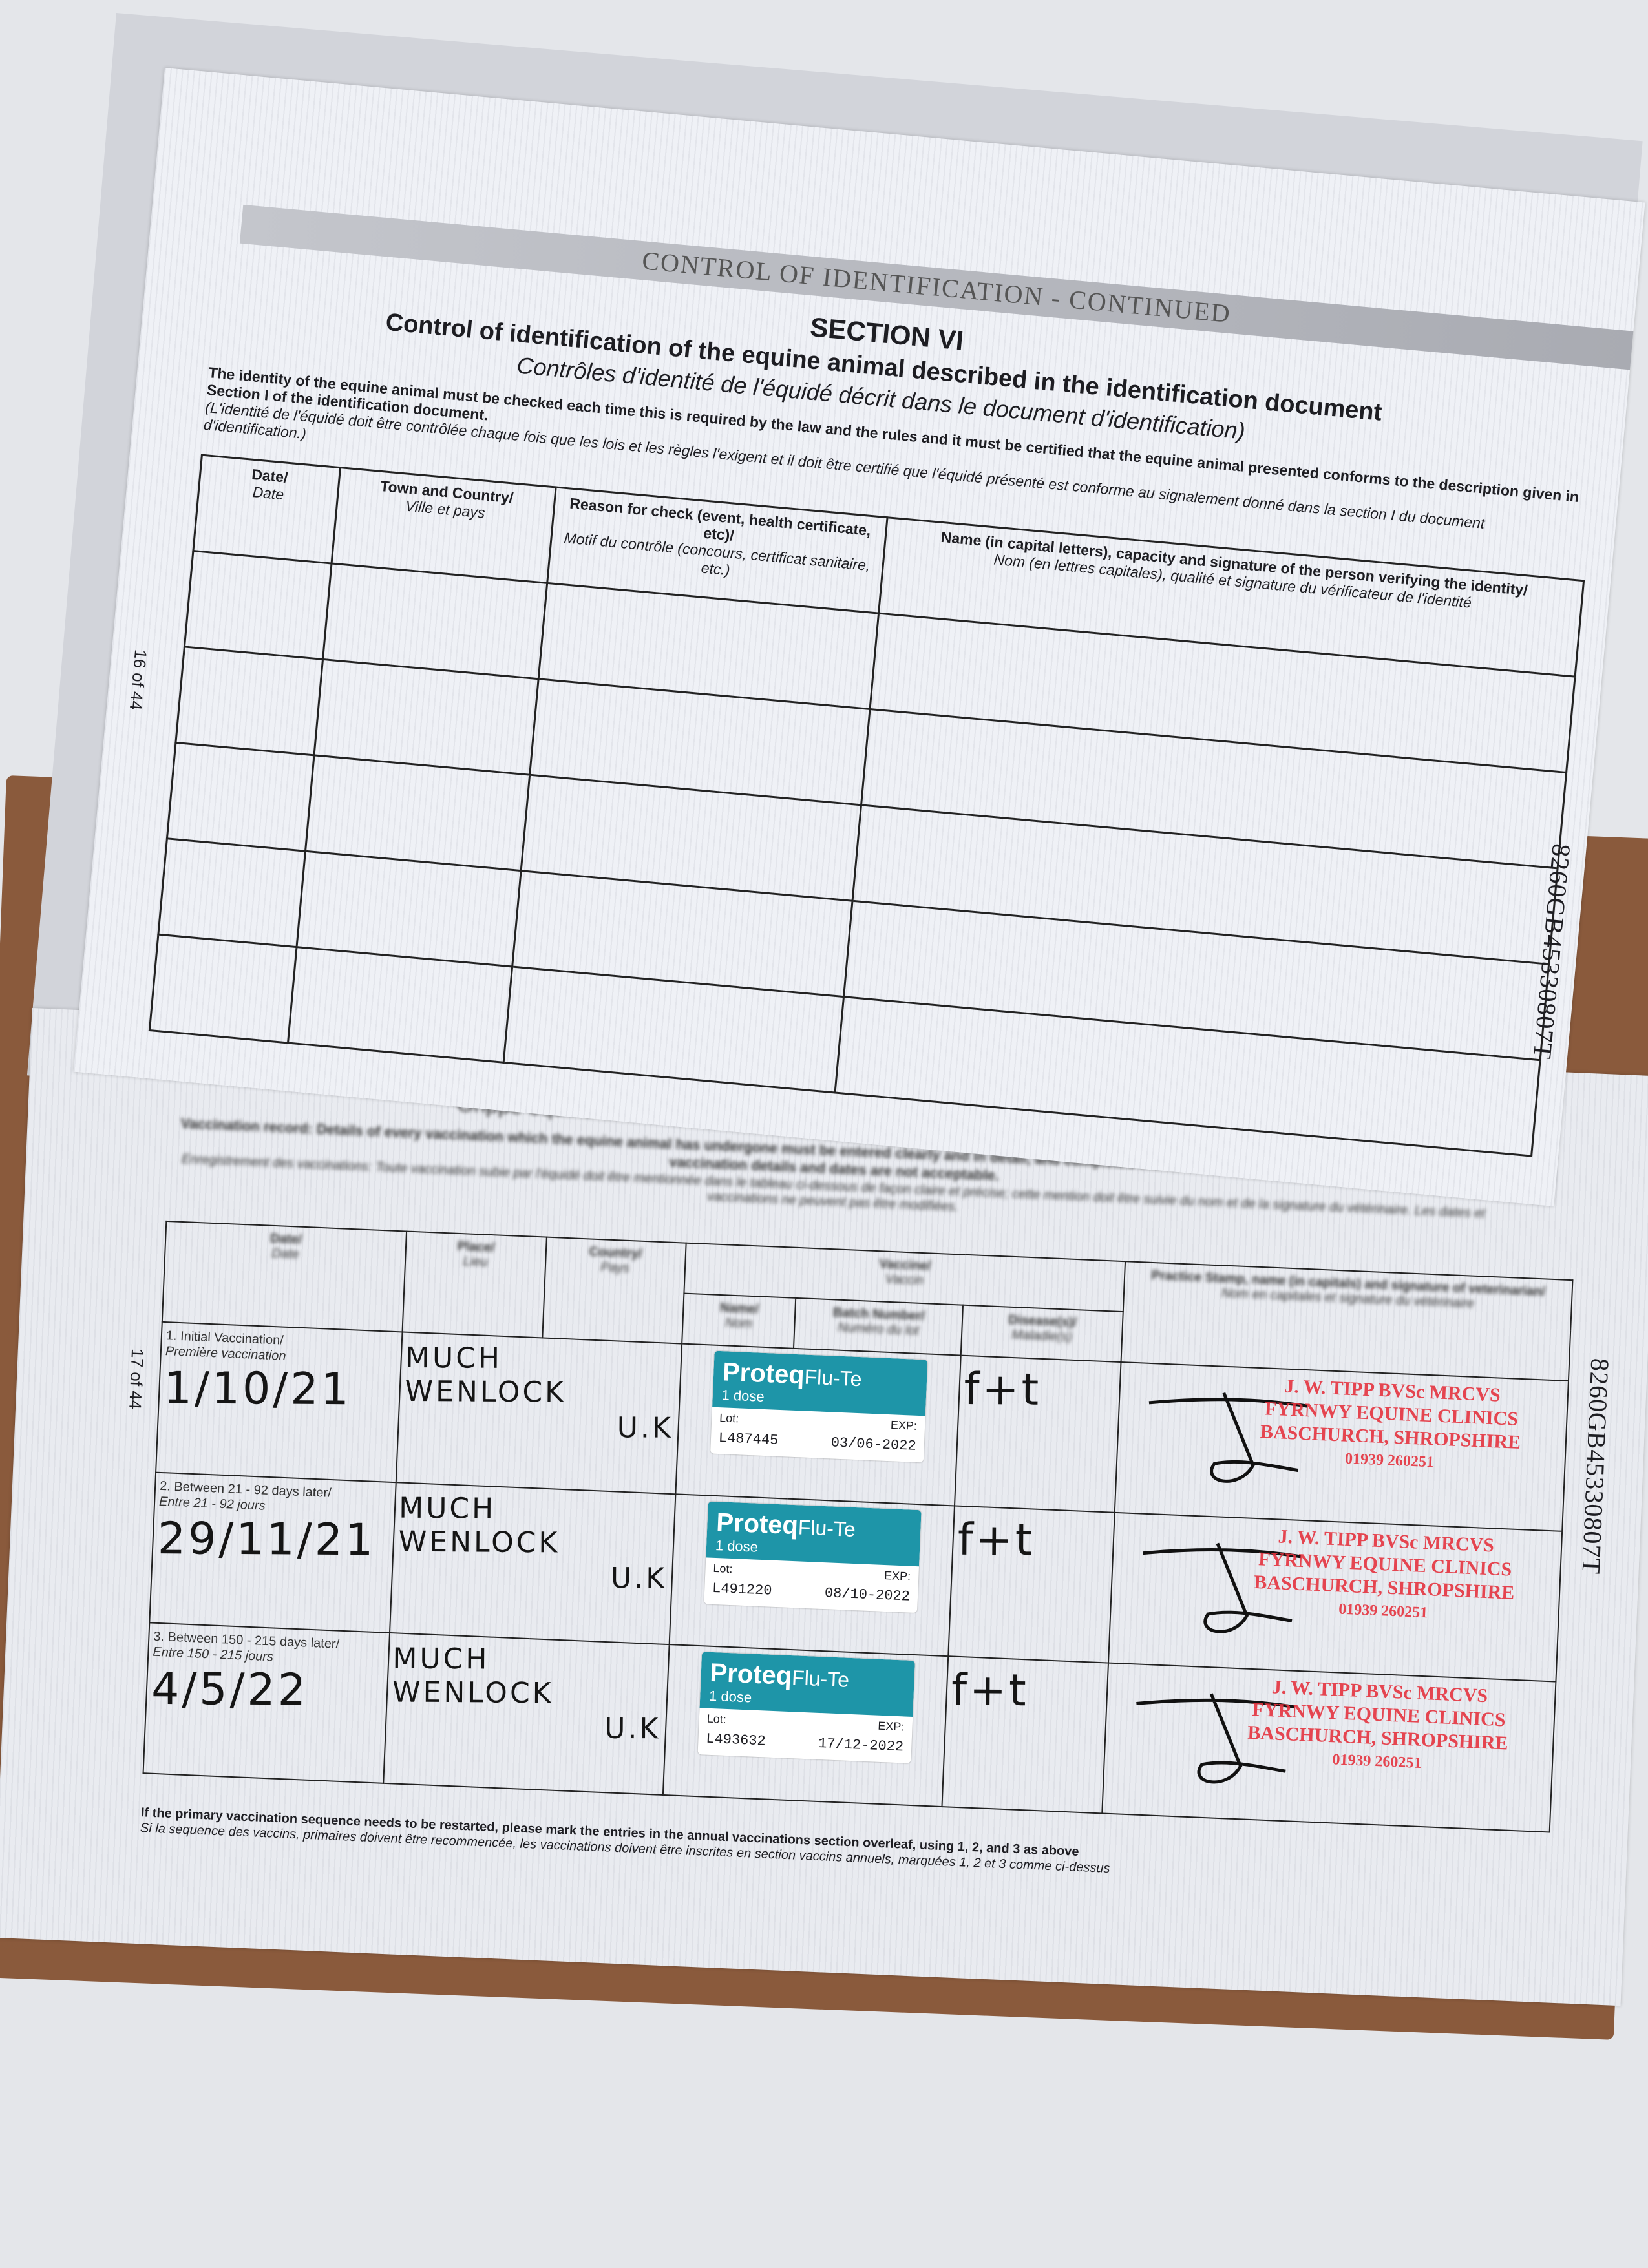  What do you see at coordinates (879, 1326) in the screenshot?
I see `col-batch: Batch Number/Numéro du lot` at bounding box center [879, 1326].